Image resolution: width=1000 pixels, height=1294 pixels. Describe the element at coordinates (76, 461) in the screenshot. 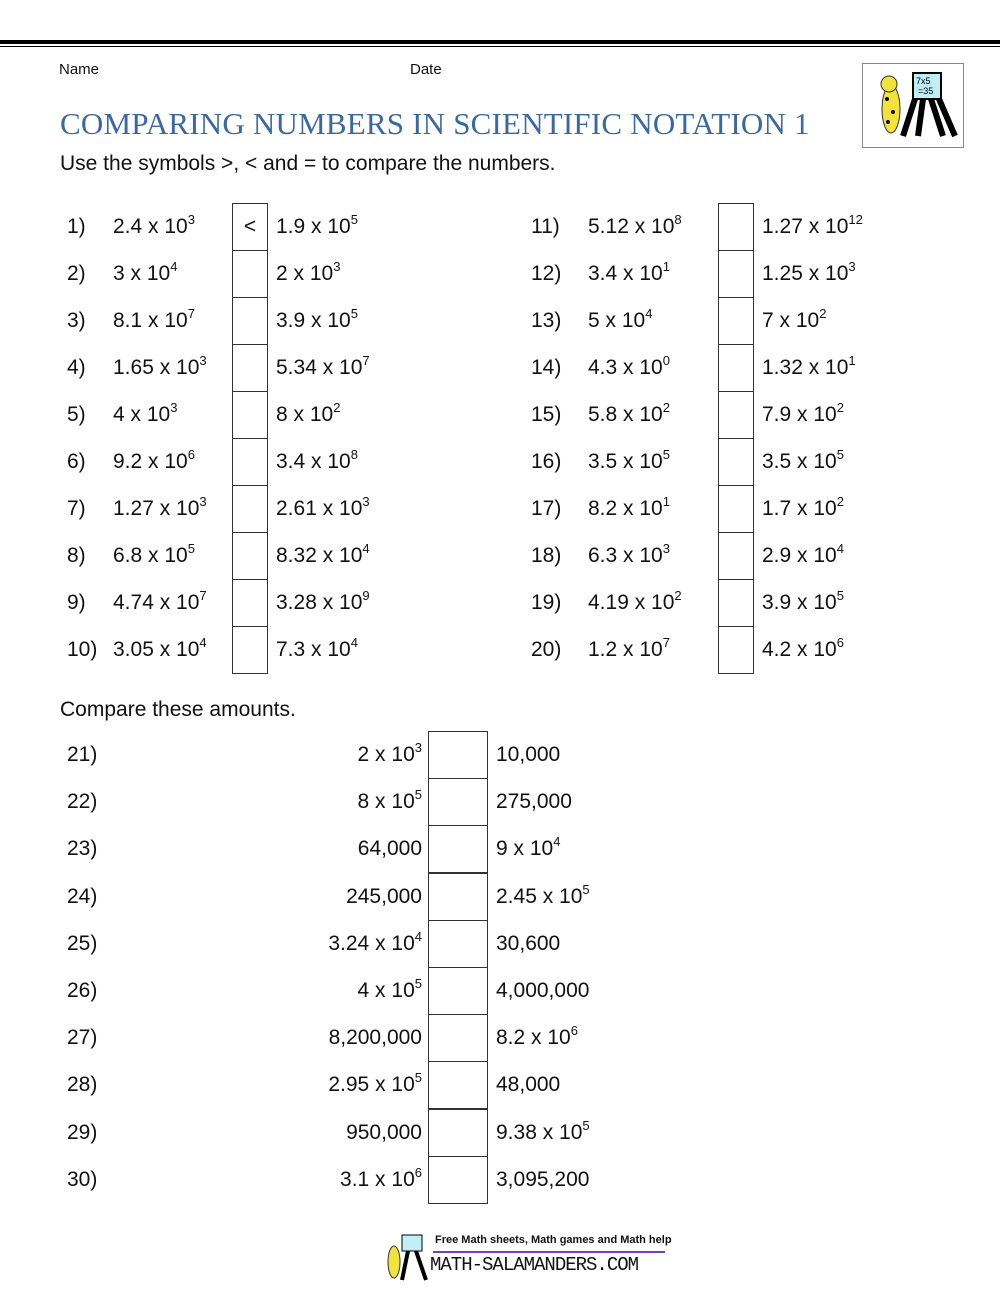

I see `problem-number: 6)` at that location.